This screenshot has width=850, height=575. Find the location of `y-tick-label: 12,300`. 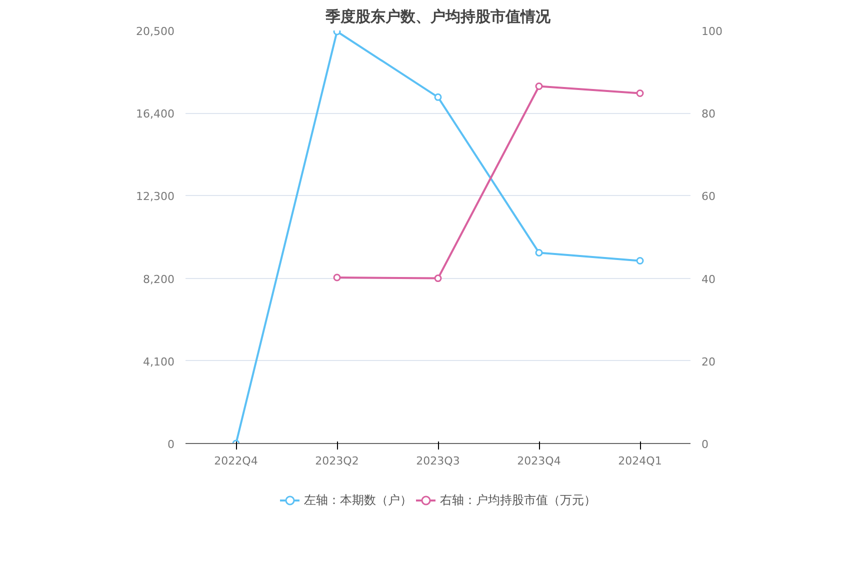

y-tick-label: 12,300 is located at coordinates (155, 197).